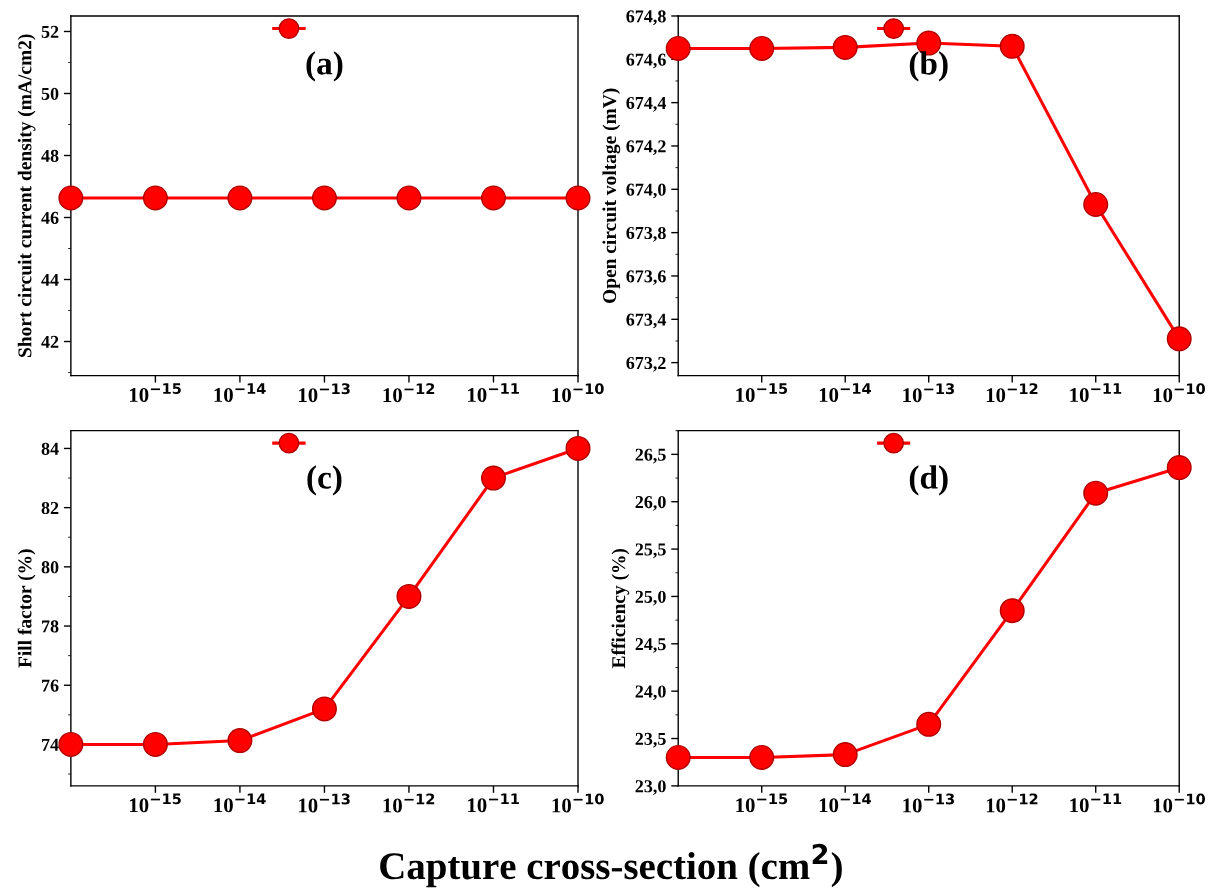 Image resolution: width=1222 pixels, height=888 pixels. I want to click on y-tick-label: 674,6, so click(646, 61).